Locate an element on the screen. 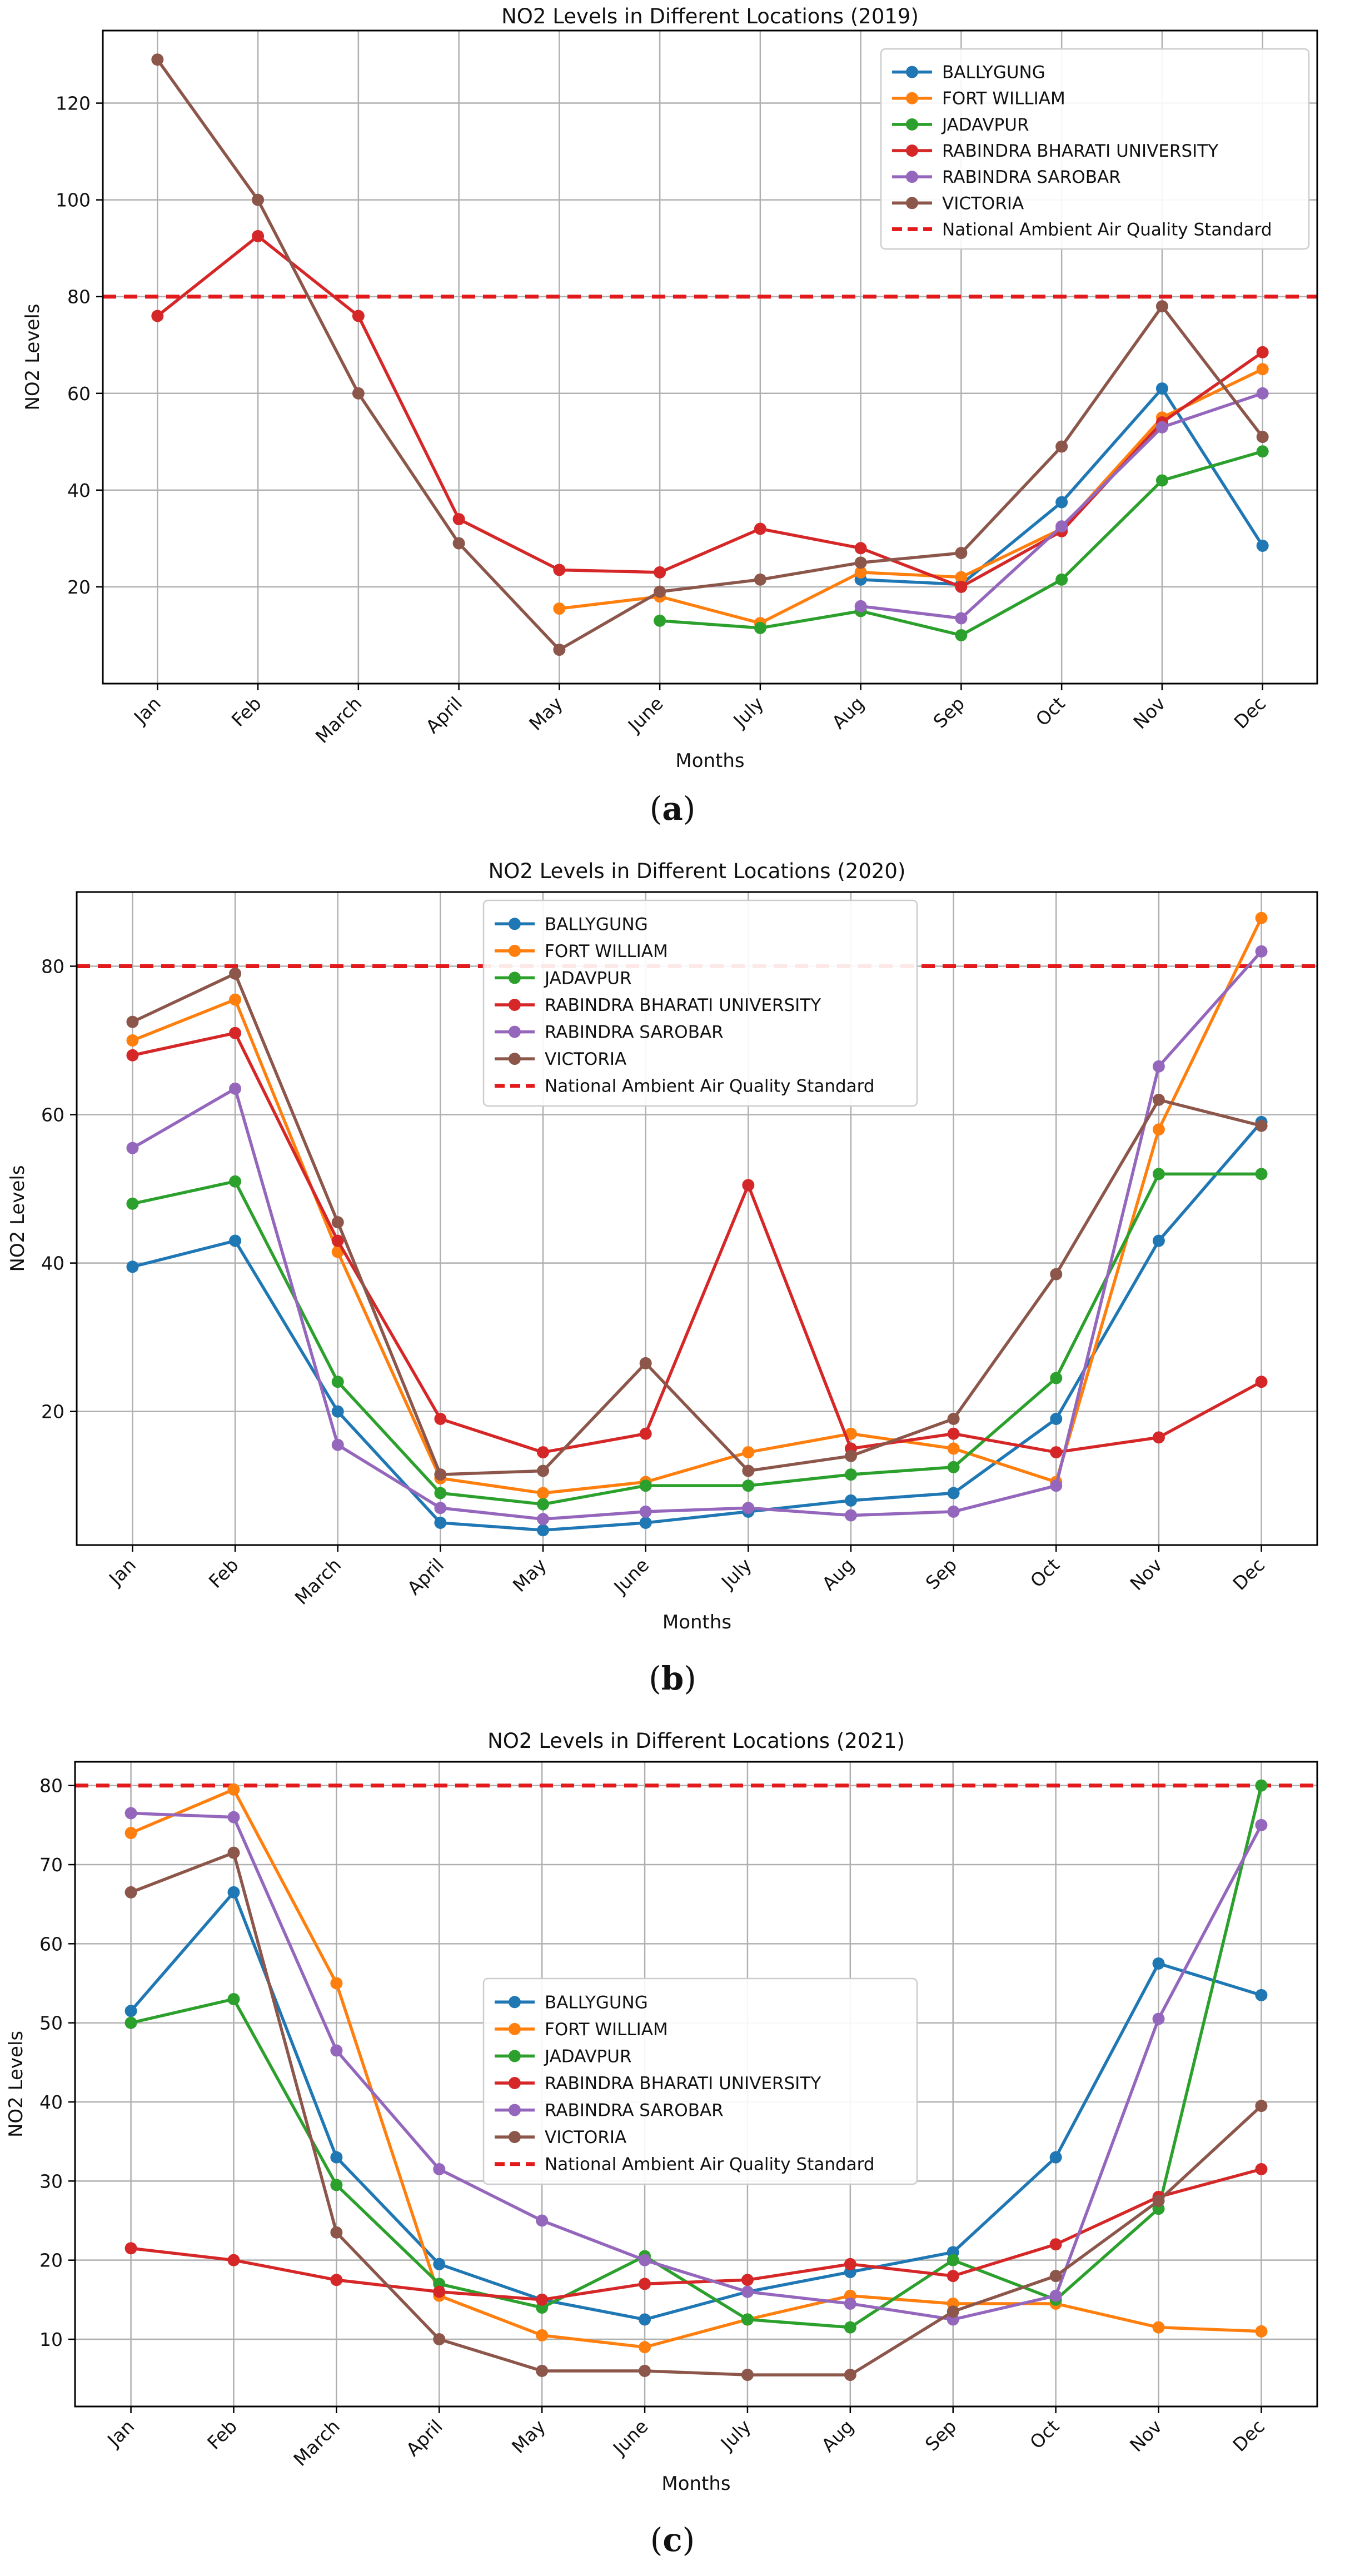 The width and height of the screenshot is (1345, 2576). series-rabindra-bharati-university is located at coordinates (696, 2234).